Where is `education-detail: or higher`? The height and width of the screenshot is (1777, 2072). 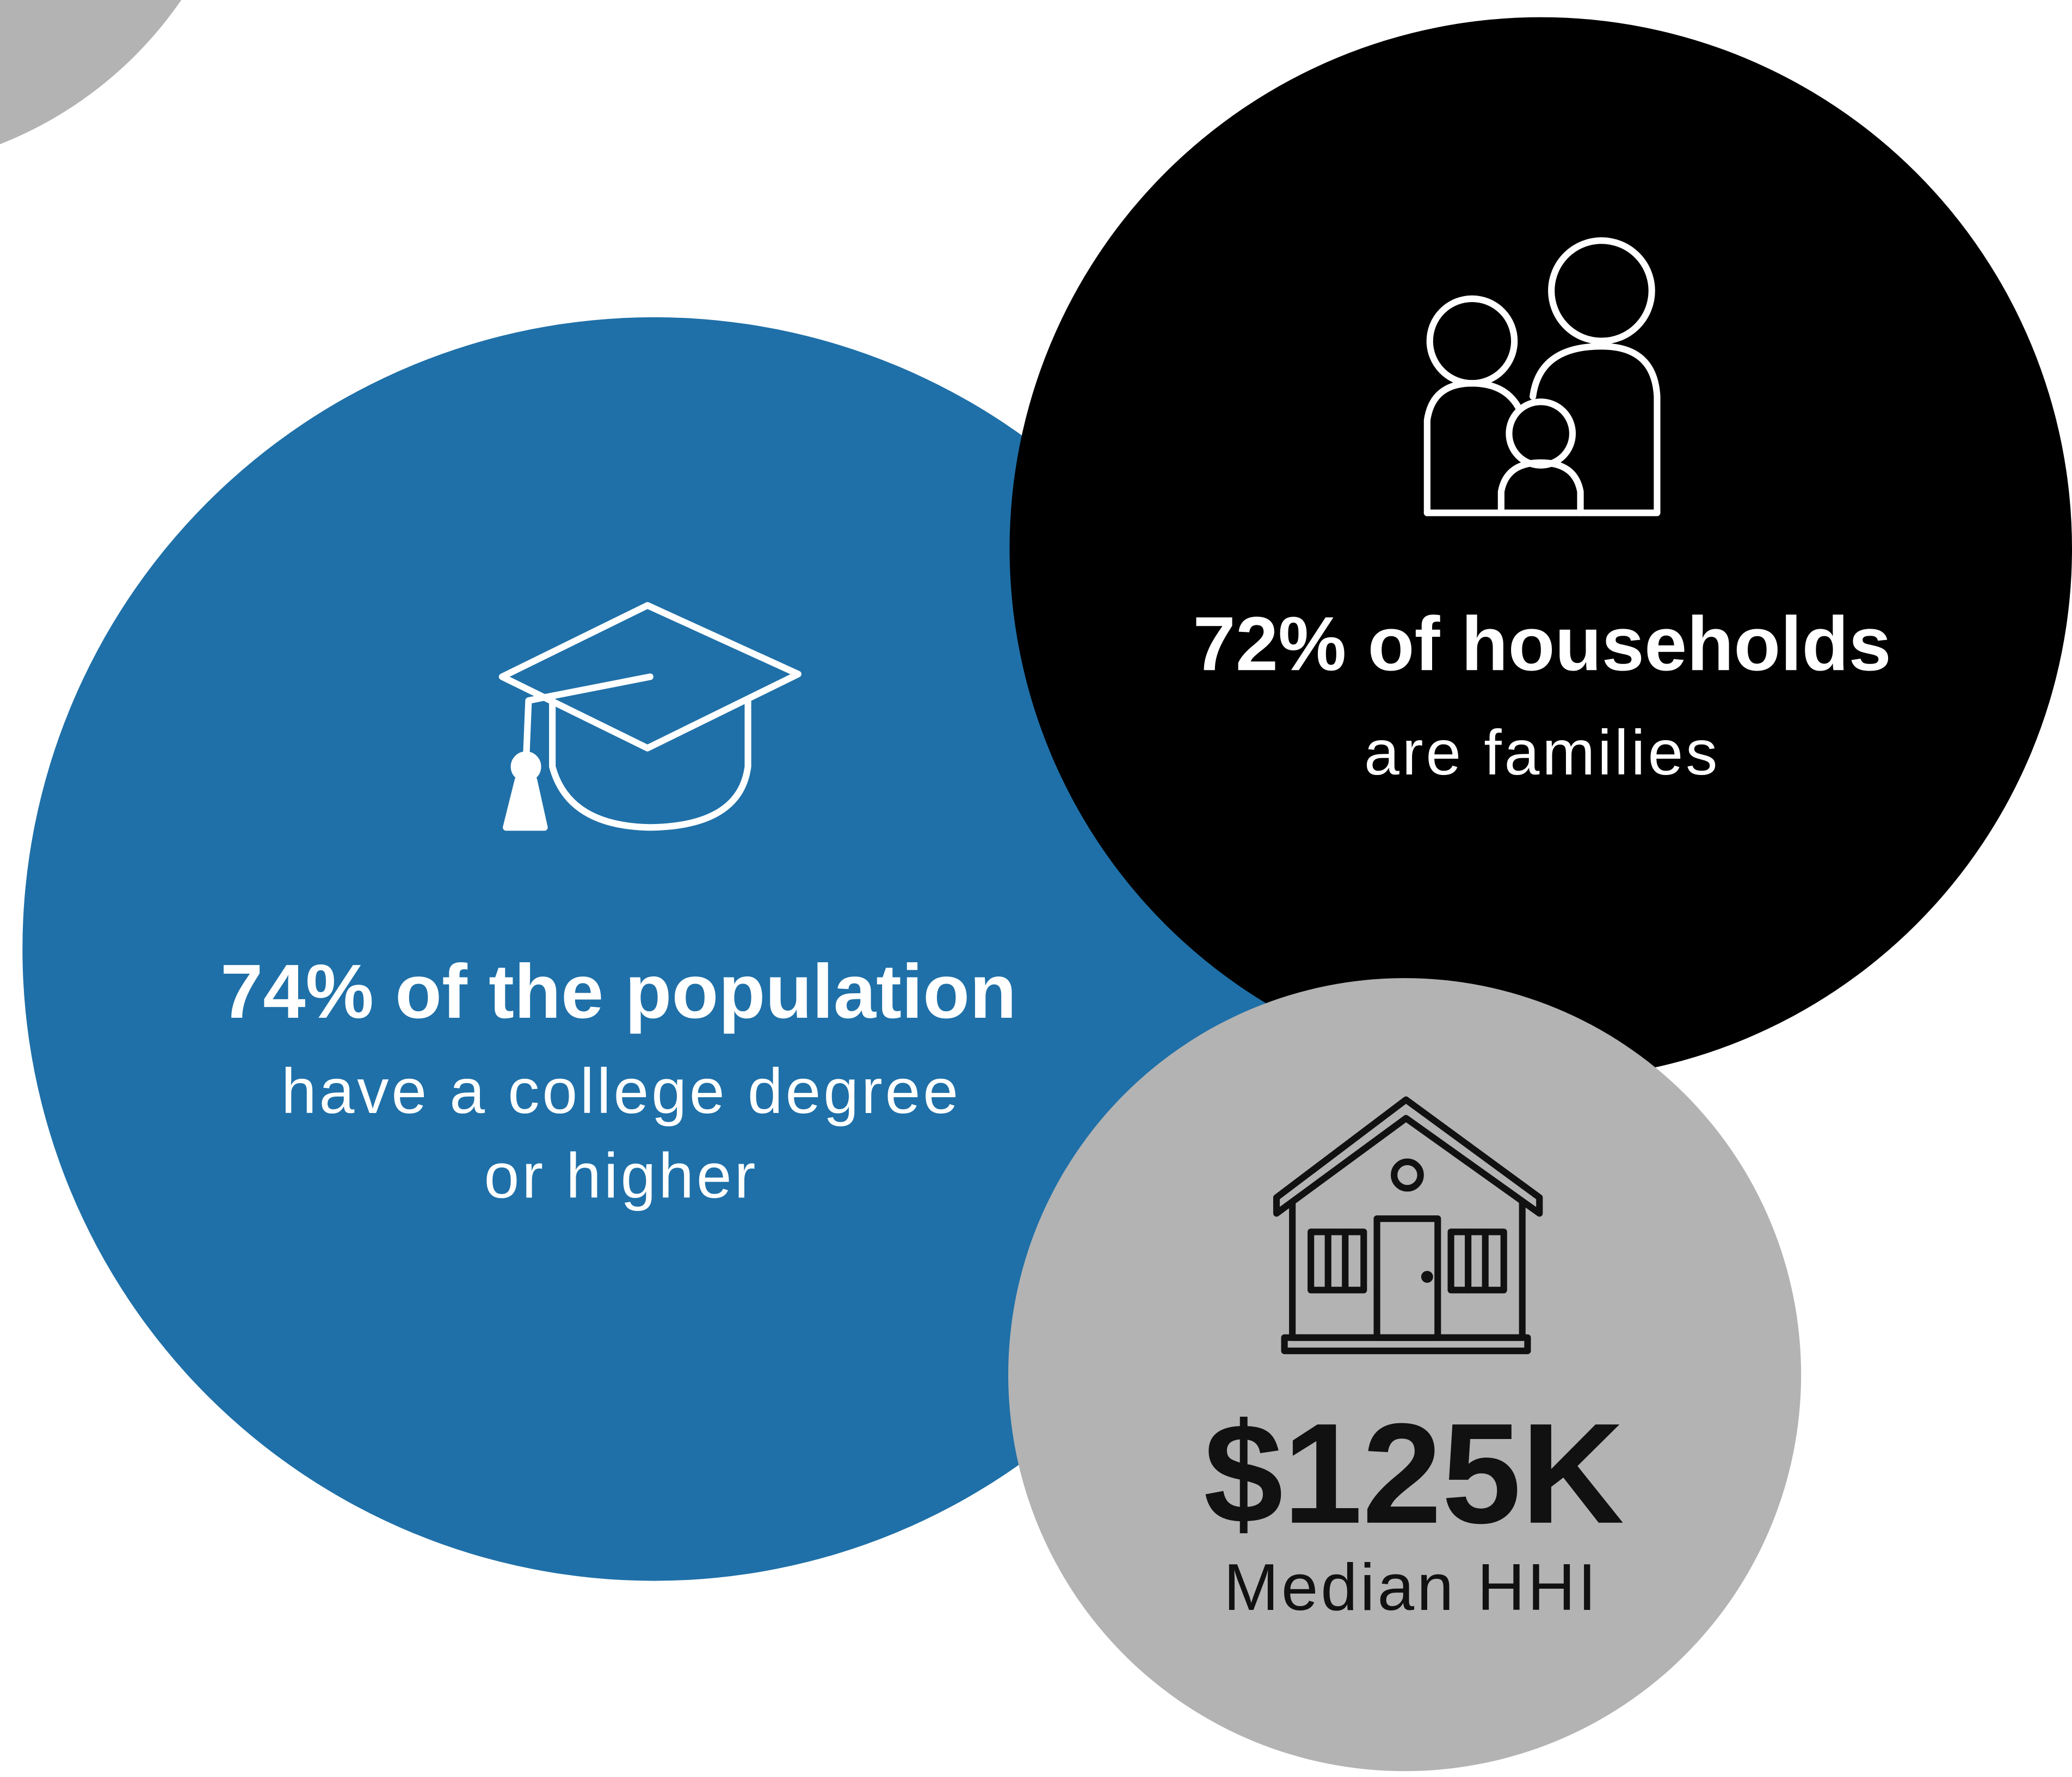
education-detail: or higher is located at coordinates (621, 1175).